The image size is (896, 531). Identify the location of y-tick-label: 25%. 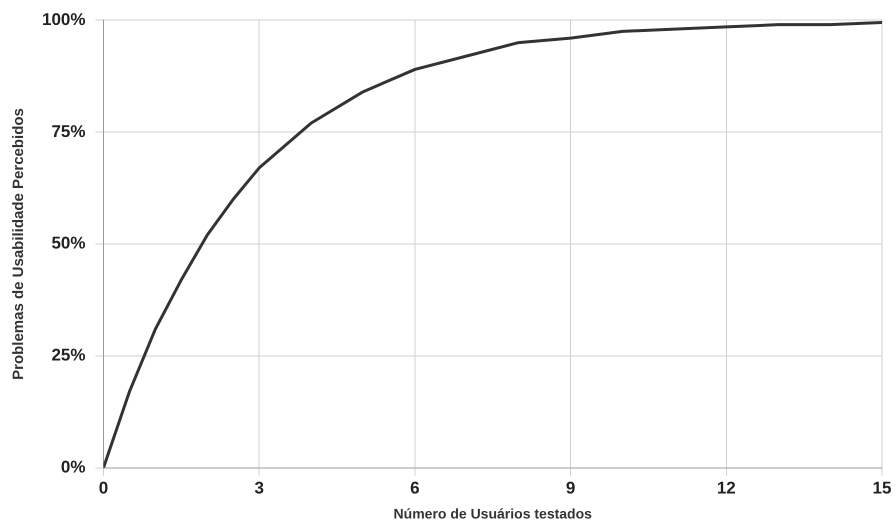
(68, 355).